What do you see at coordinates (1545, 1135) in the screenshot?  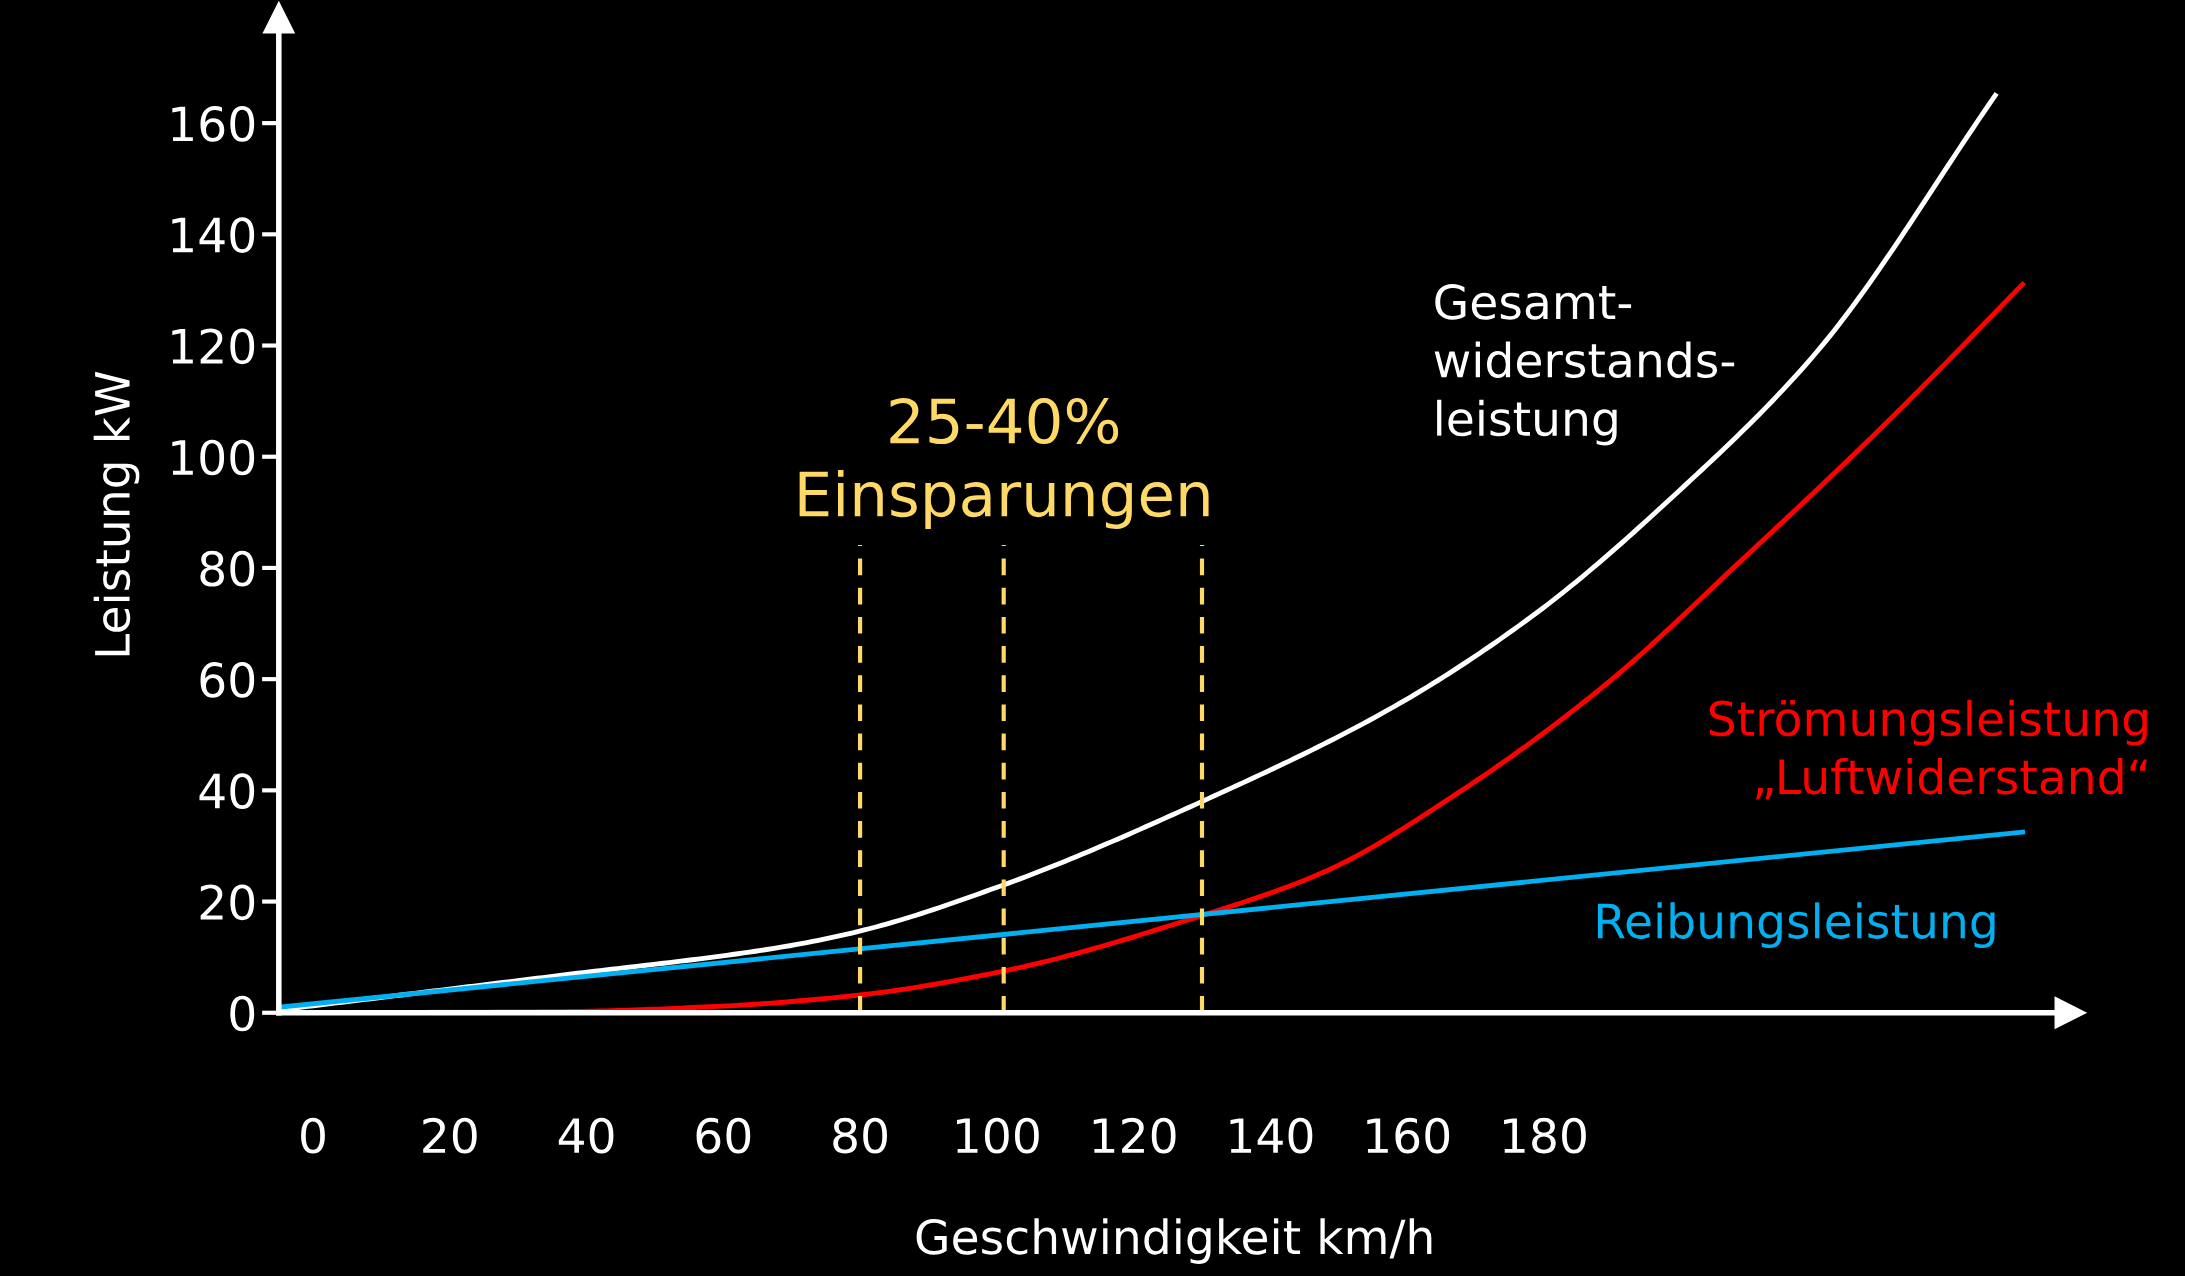 I see `x-tick-label: 180` at bounding box center [1545, 1135].